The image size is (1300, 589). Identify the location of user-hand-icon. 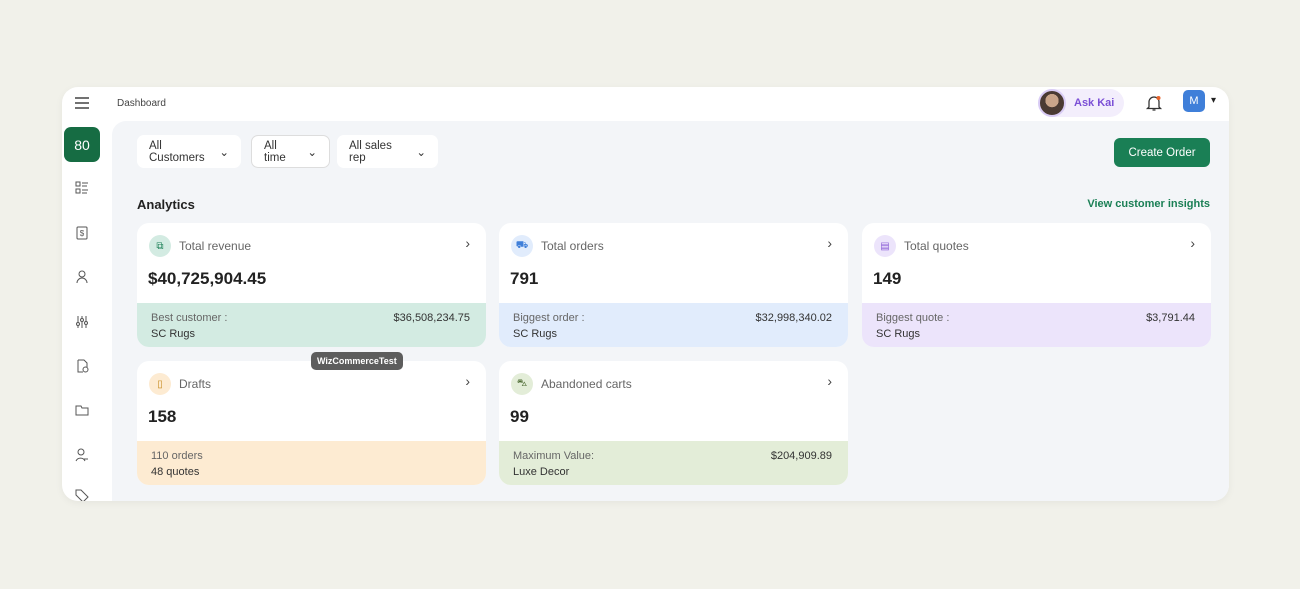
(82, 455).